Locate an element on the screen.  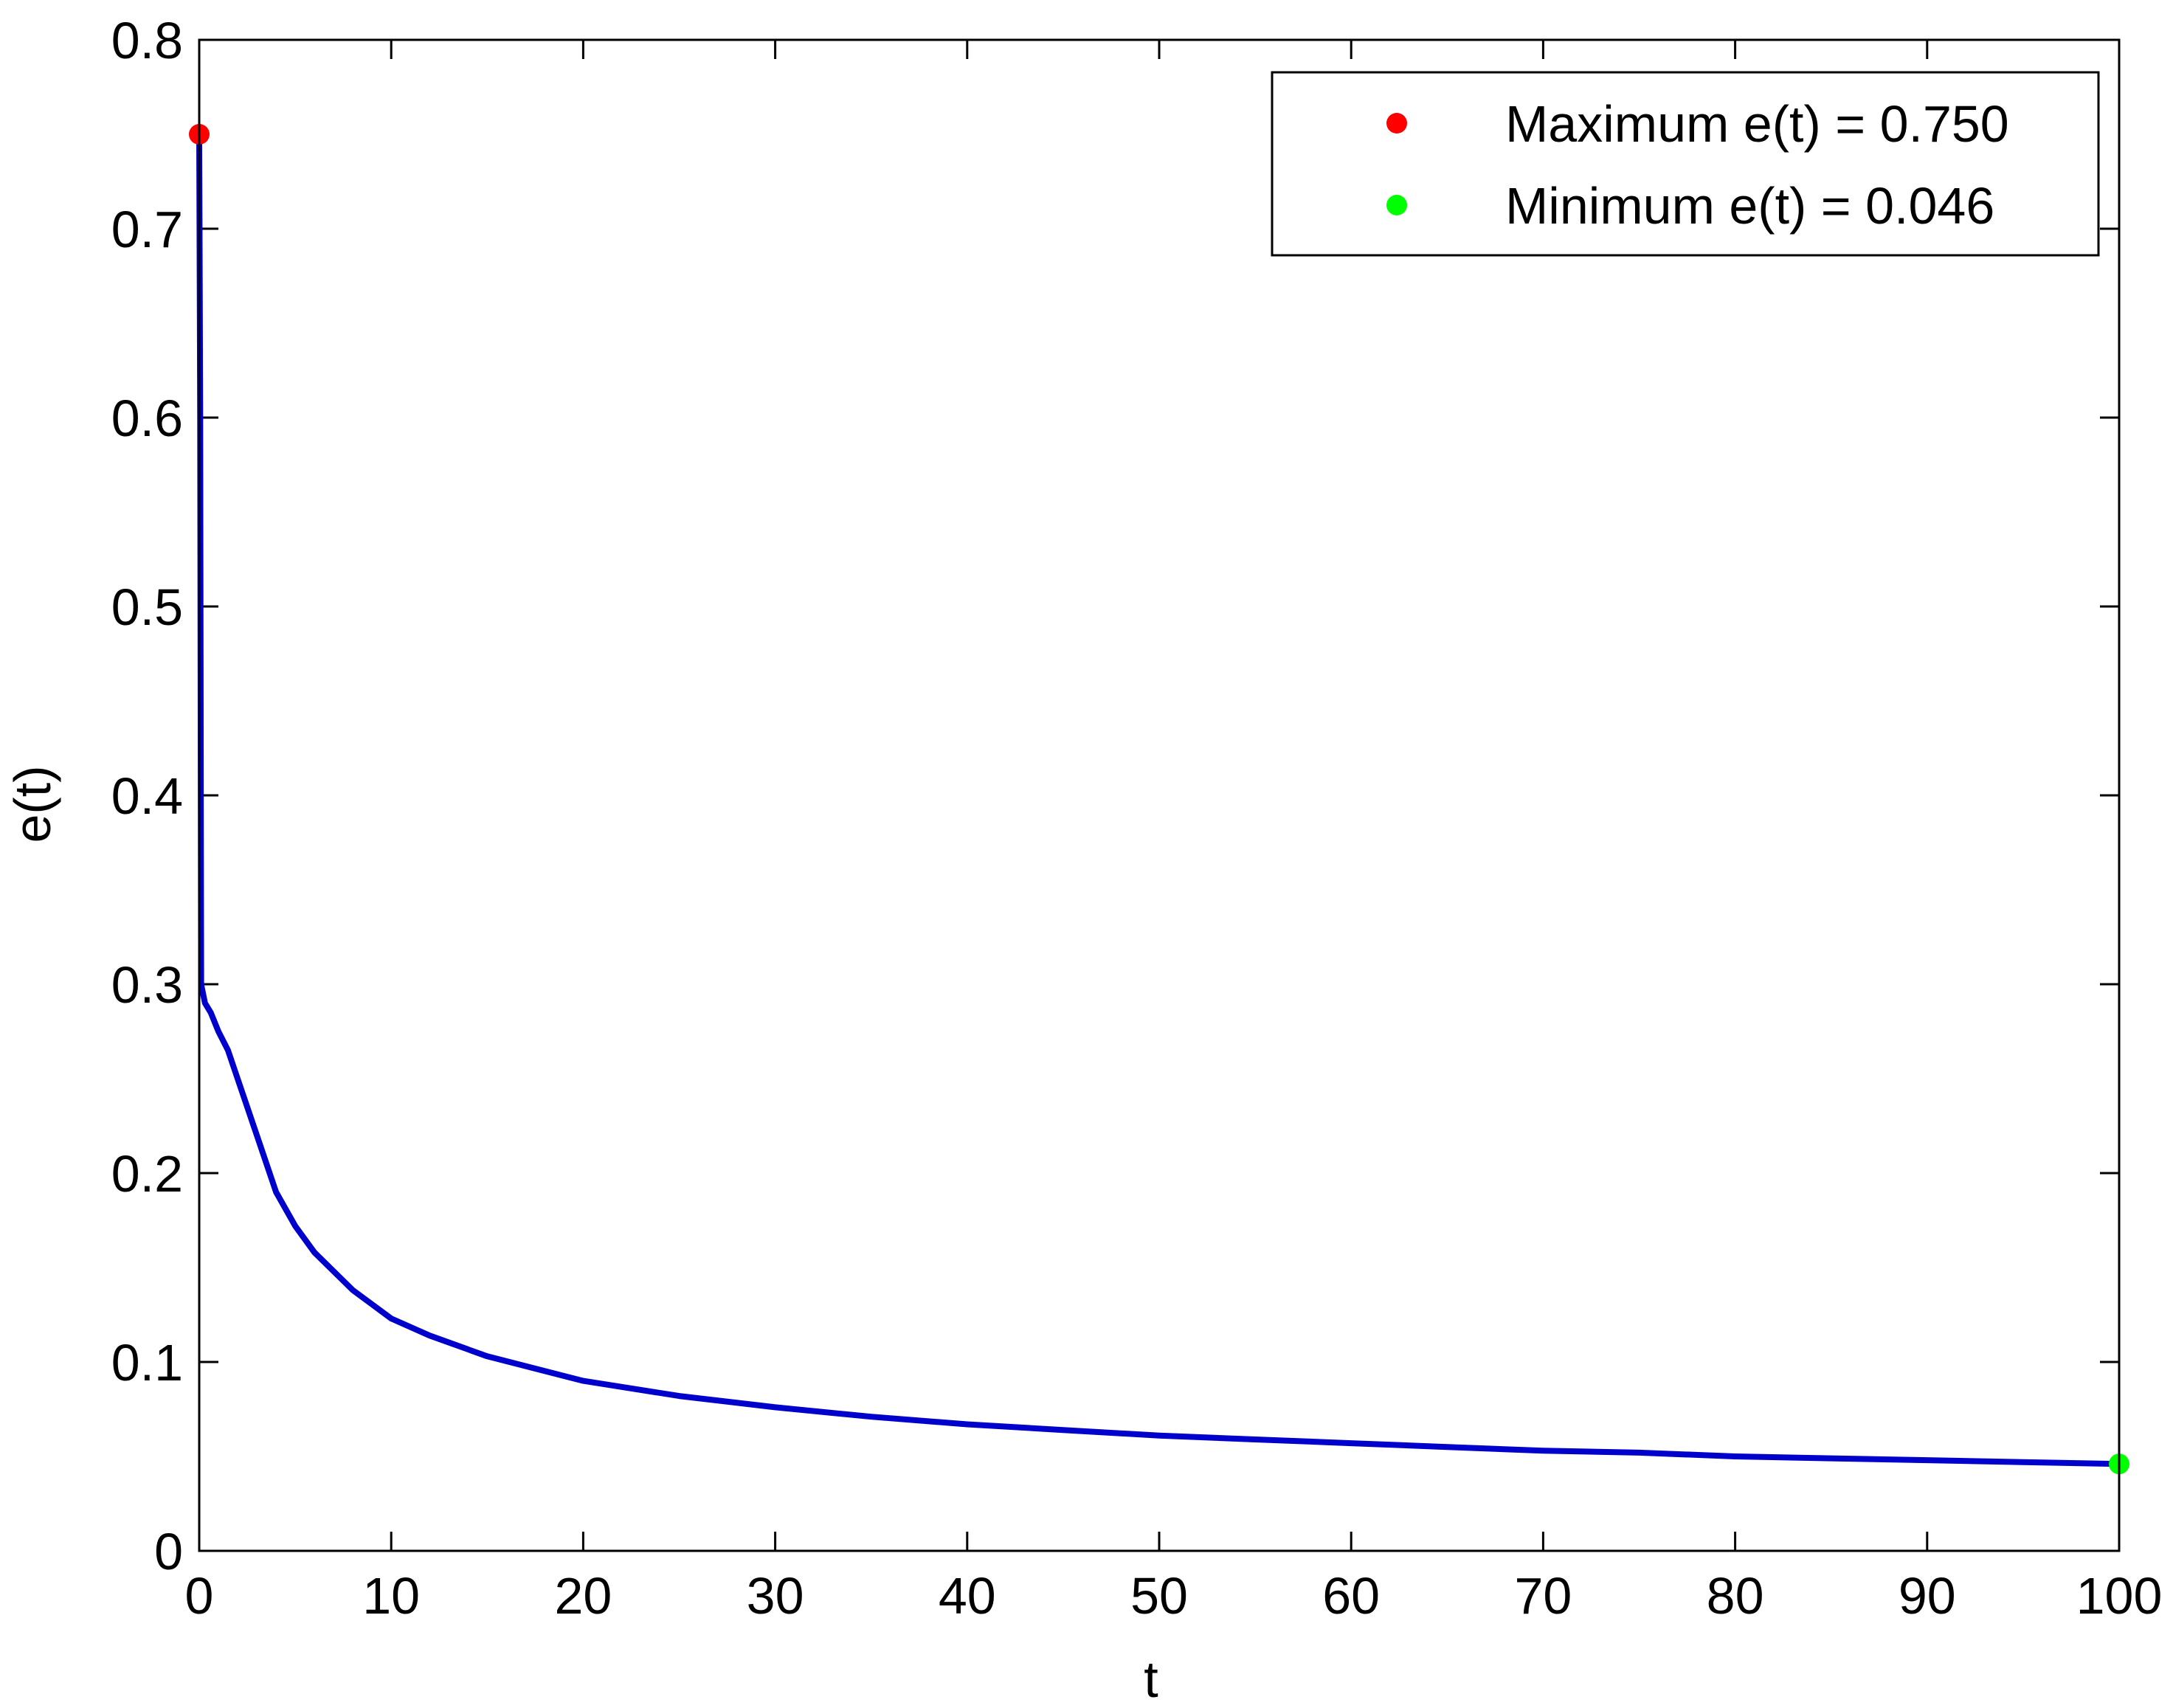
legend-box is located at coordinates (1685, 164).